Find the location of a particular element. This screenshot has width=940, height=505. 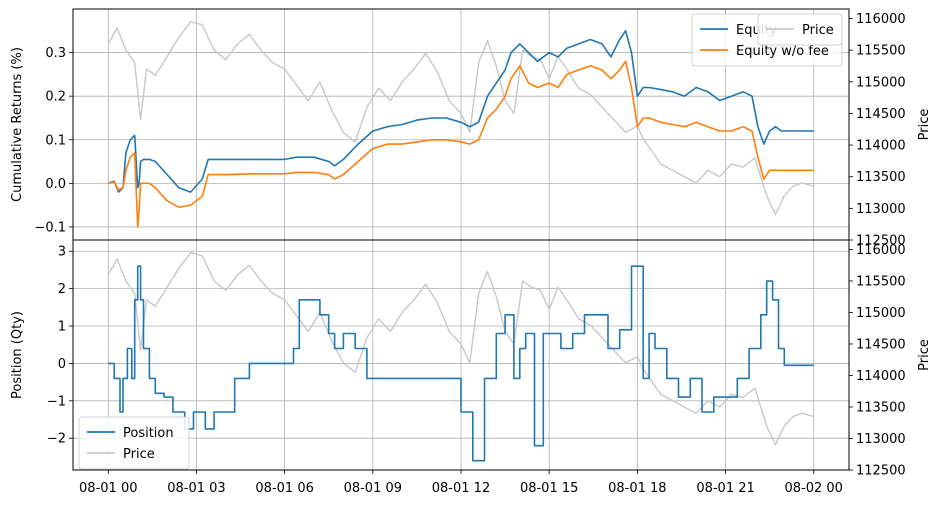

legend-bottom: Position Price is located at coordinates (134, 443).